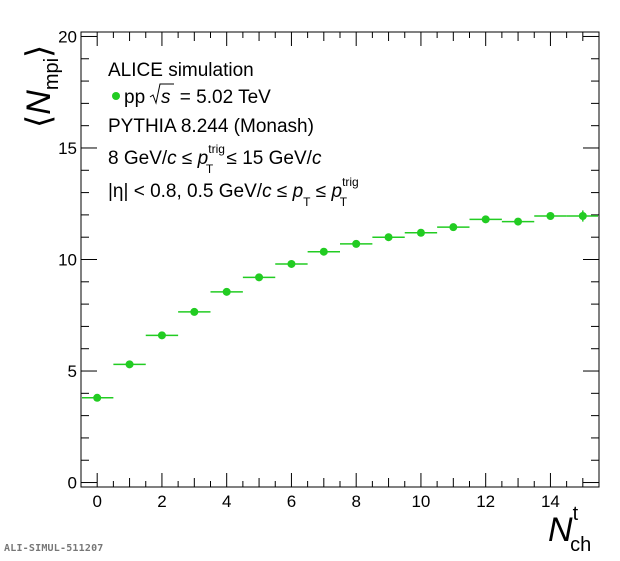  I want to click on y-tick-label: 15, so click(67, 148).